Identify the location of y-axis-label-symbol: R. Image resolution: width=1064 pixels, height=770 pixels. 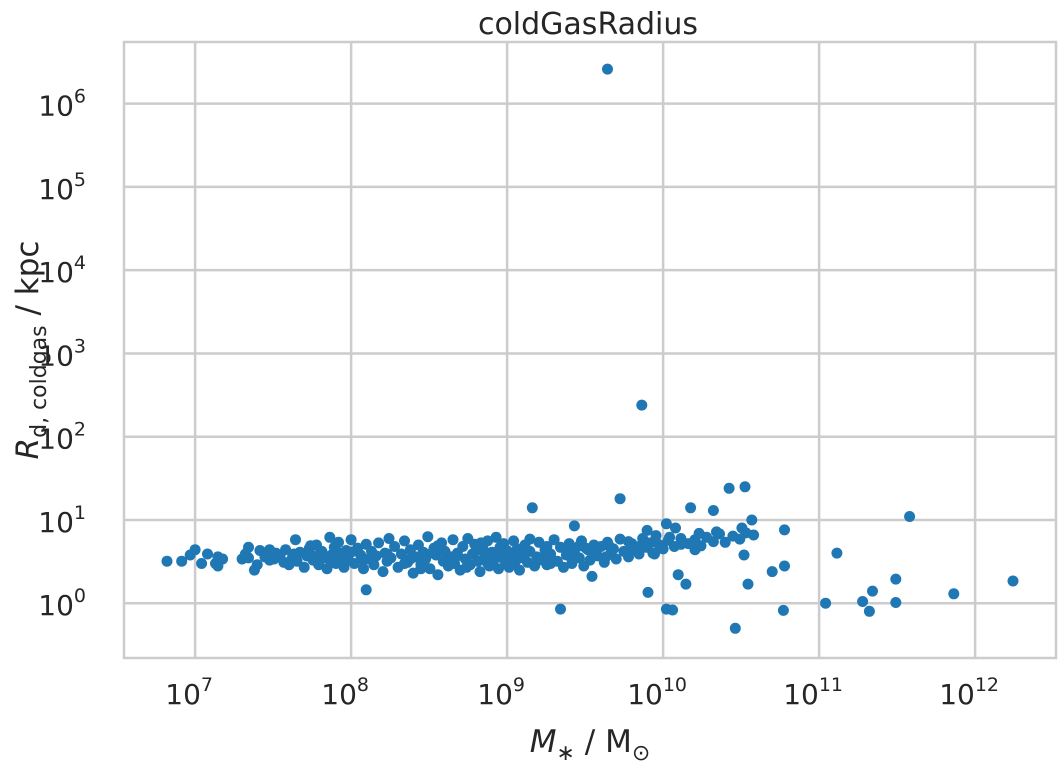
(28, 449).